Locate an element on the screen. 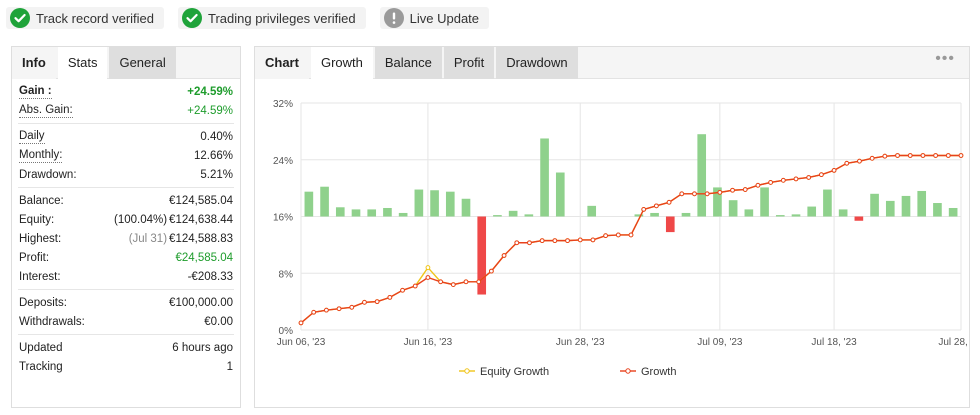 Image resolution: width=980 pixels, height=415 pixels. tab-stats: Stats is located at coordinates (82, 63).